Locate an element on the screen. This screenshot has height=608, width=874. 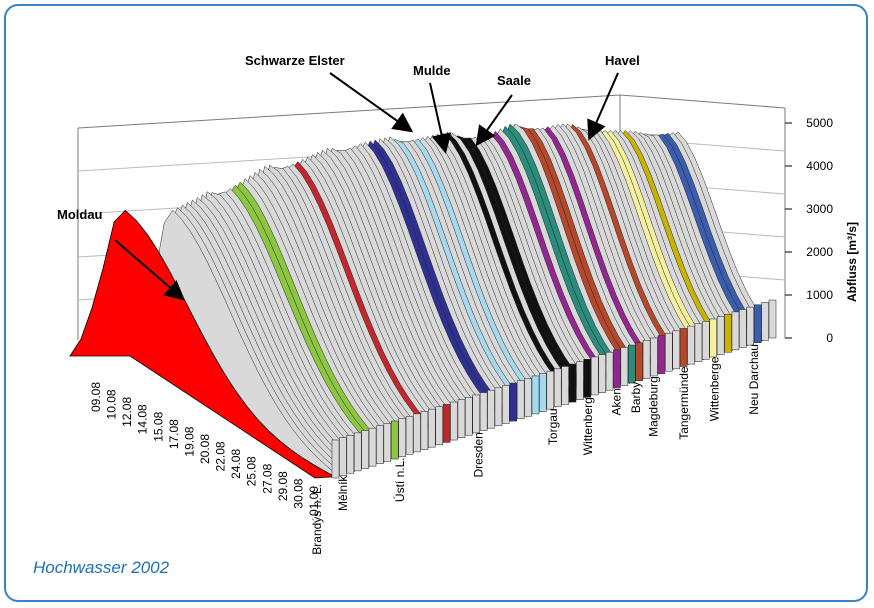
date-tick-label: 01.09 is located at coordinates (314, 501).